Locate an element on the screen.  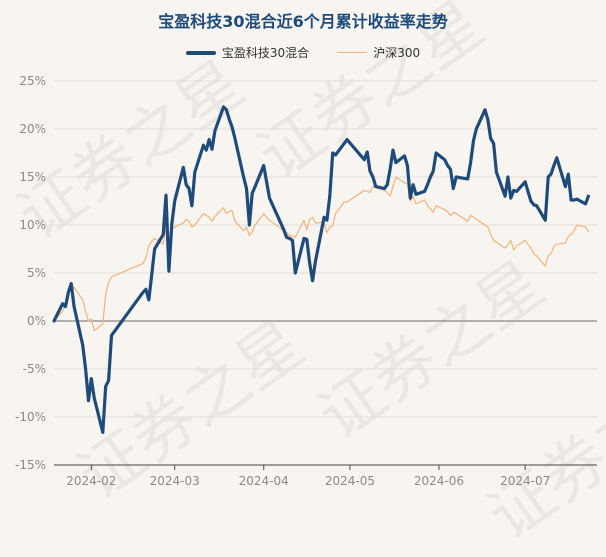
x-tick-label: 2024-06 is located at coordinates (439, 481).